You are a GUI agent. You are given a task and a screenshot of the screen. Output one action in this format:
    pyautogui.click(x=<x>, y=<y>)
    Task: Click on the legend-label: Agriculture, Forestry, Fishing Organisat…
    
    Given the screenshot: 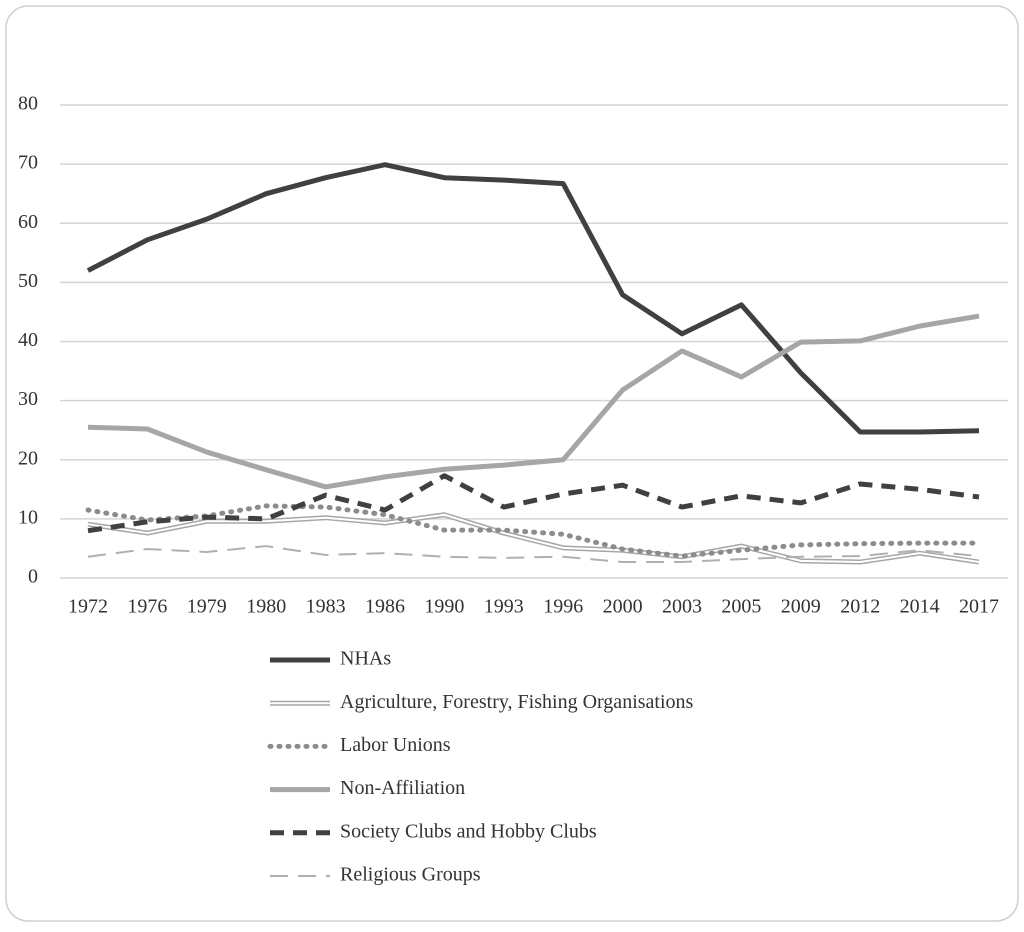 What is the action you would take?
    pyautogui.click(x=517, y=702)
    